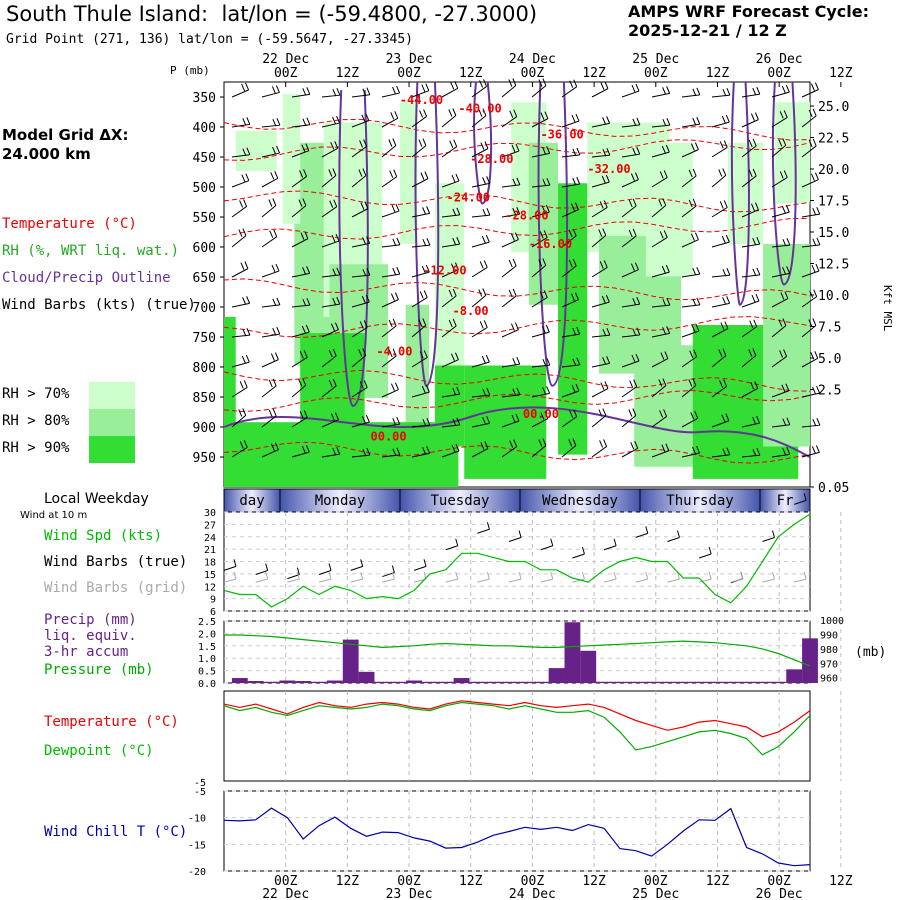 The width and height of the screenshot is (900, 900). Describe the element at coordinates (325, 572) in the screenshot. I see `wind10-barb` at that location.